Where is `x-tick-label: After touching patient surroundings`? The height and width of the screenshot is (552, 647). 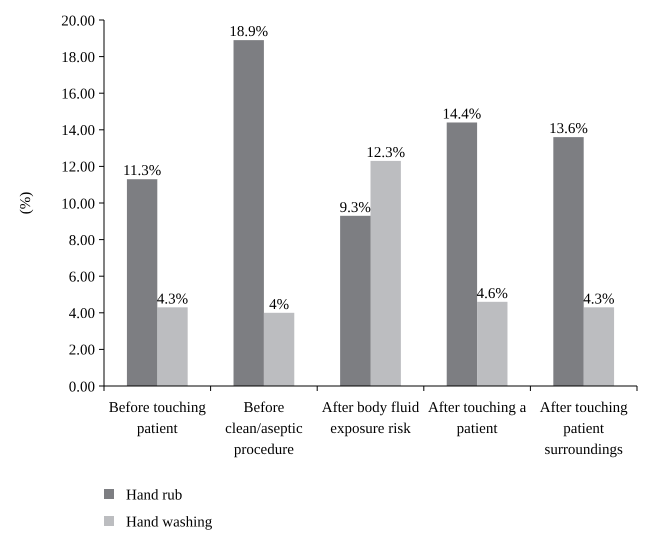 x-tick-label: After touching patient surroundings is located at coordinates (584, 429).